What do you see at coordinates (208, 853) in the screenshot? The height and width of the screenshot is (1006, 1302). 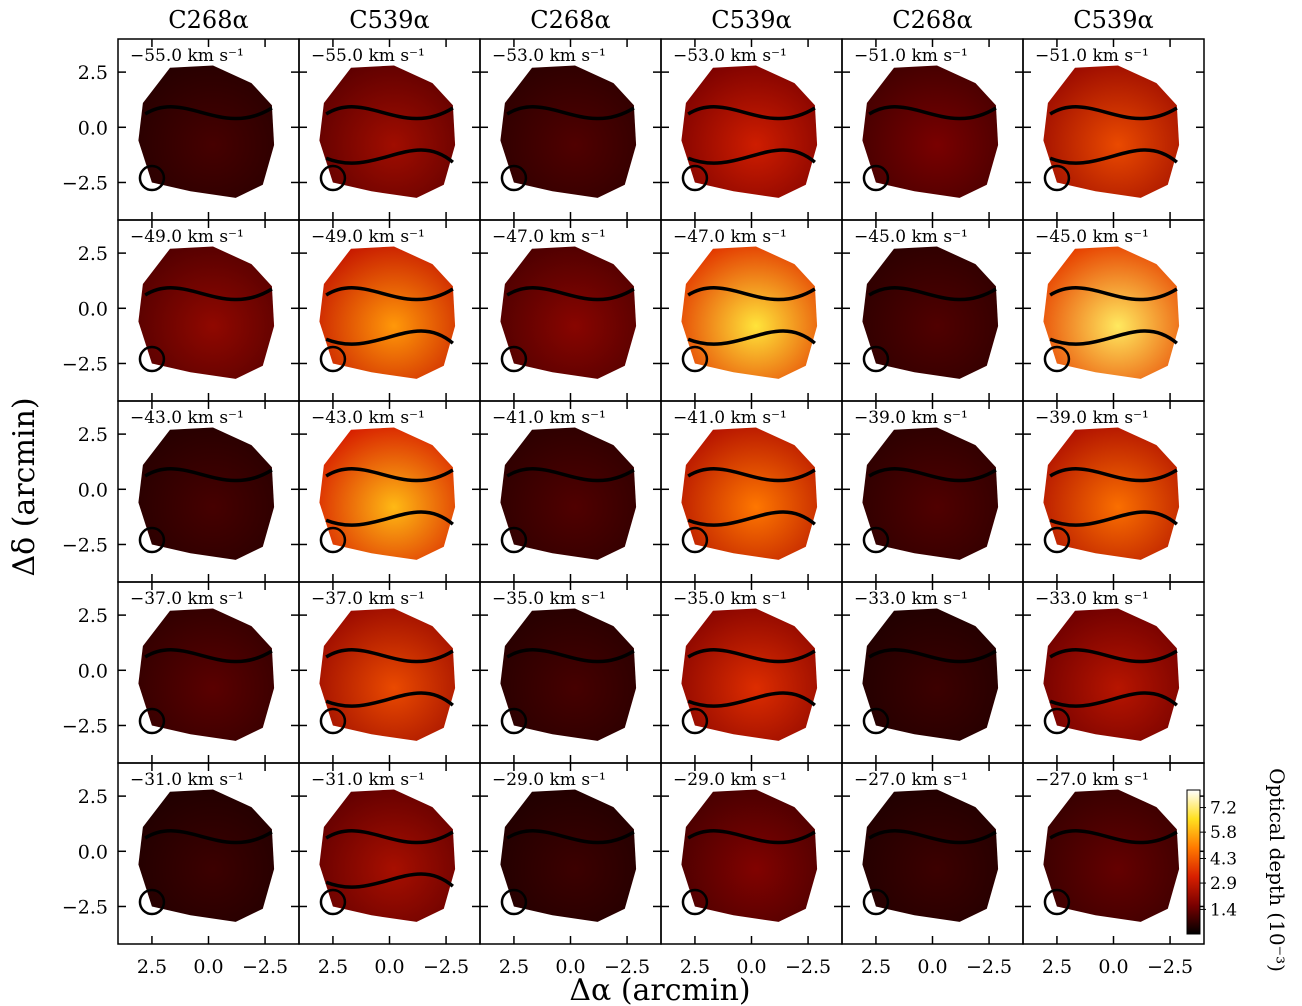 I see `map-panel-r5-c1: −31.0 km s⁻¹` at bounding box center [208, 853].